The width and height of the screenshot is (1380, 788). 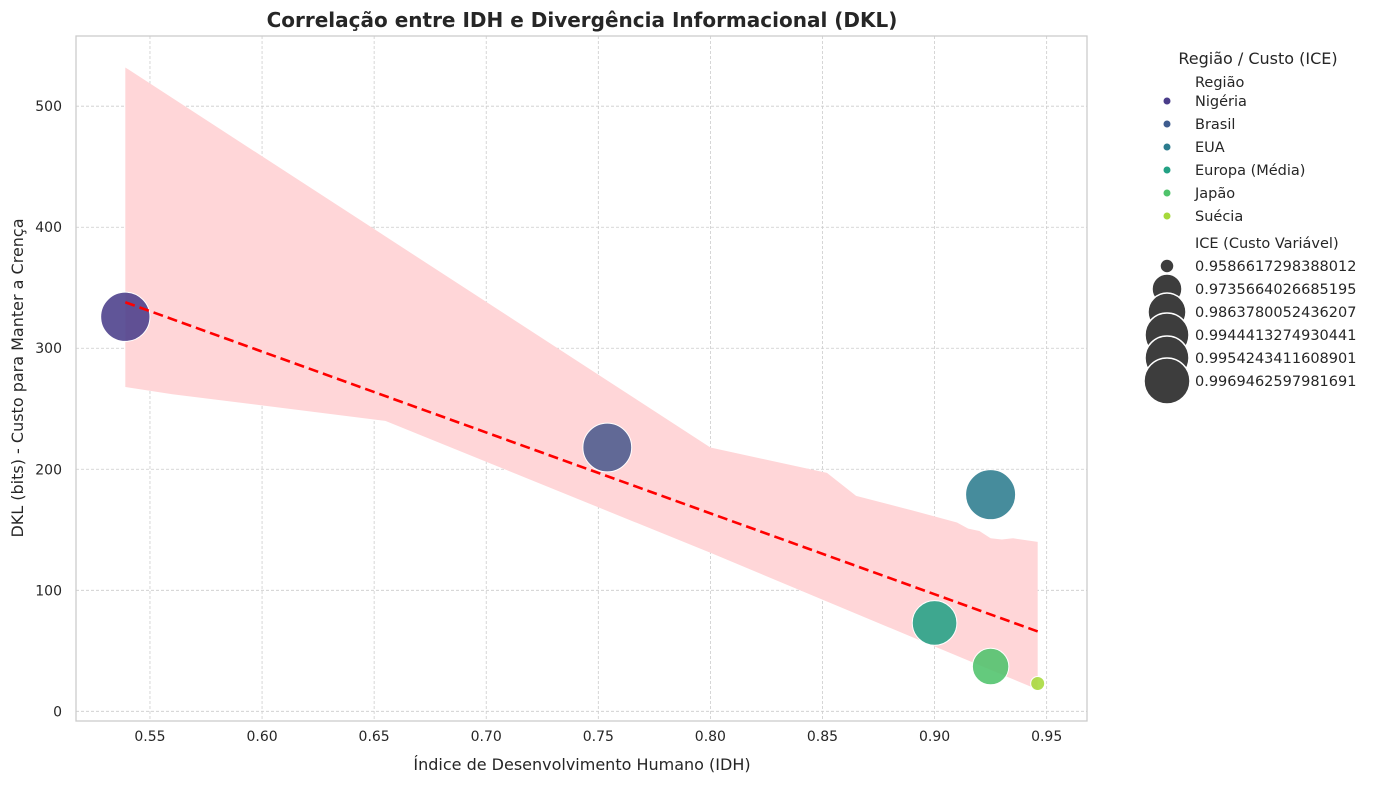 What do you see at coordinates (48, 228) in the screenshot?
I see `y-tick-label: 400` at bounding box center [48, 228].